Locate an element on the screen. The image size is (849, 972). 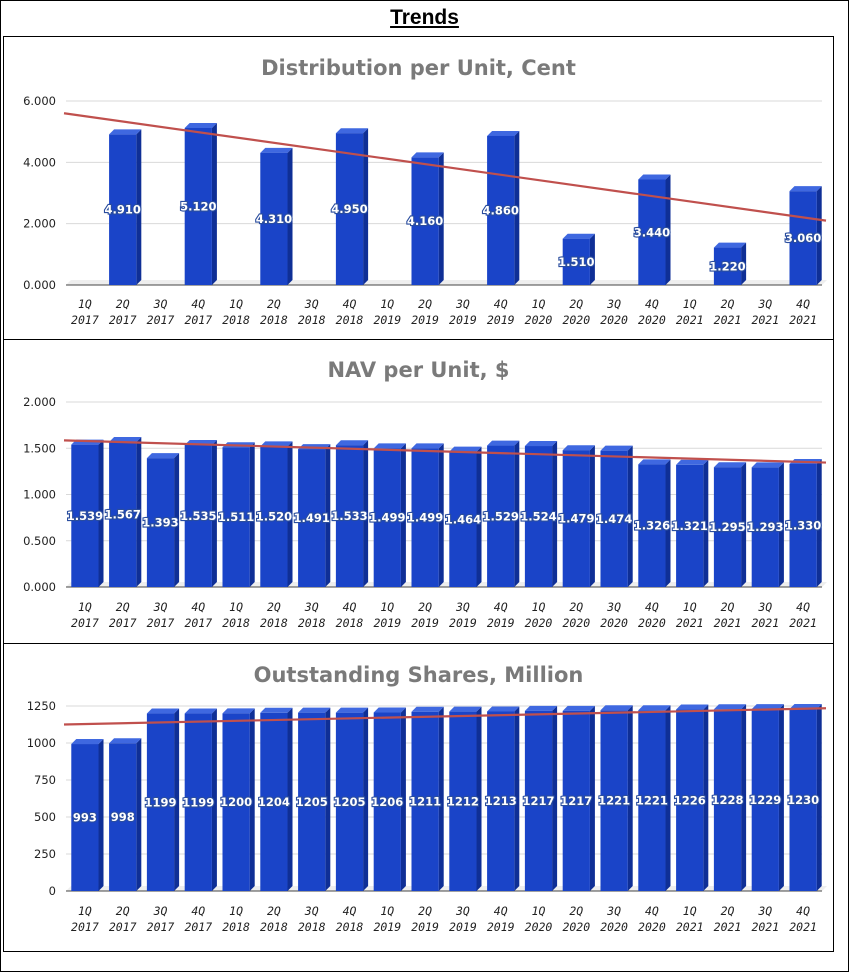
data-label: 1.510 is located at coordinates (576, 262).